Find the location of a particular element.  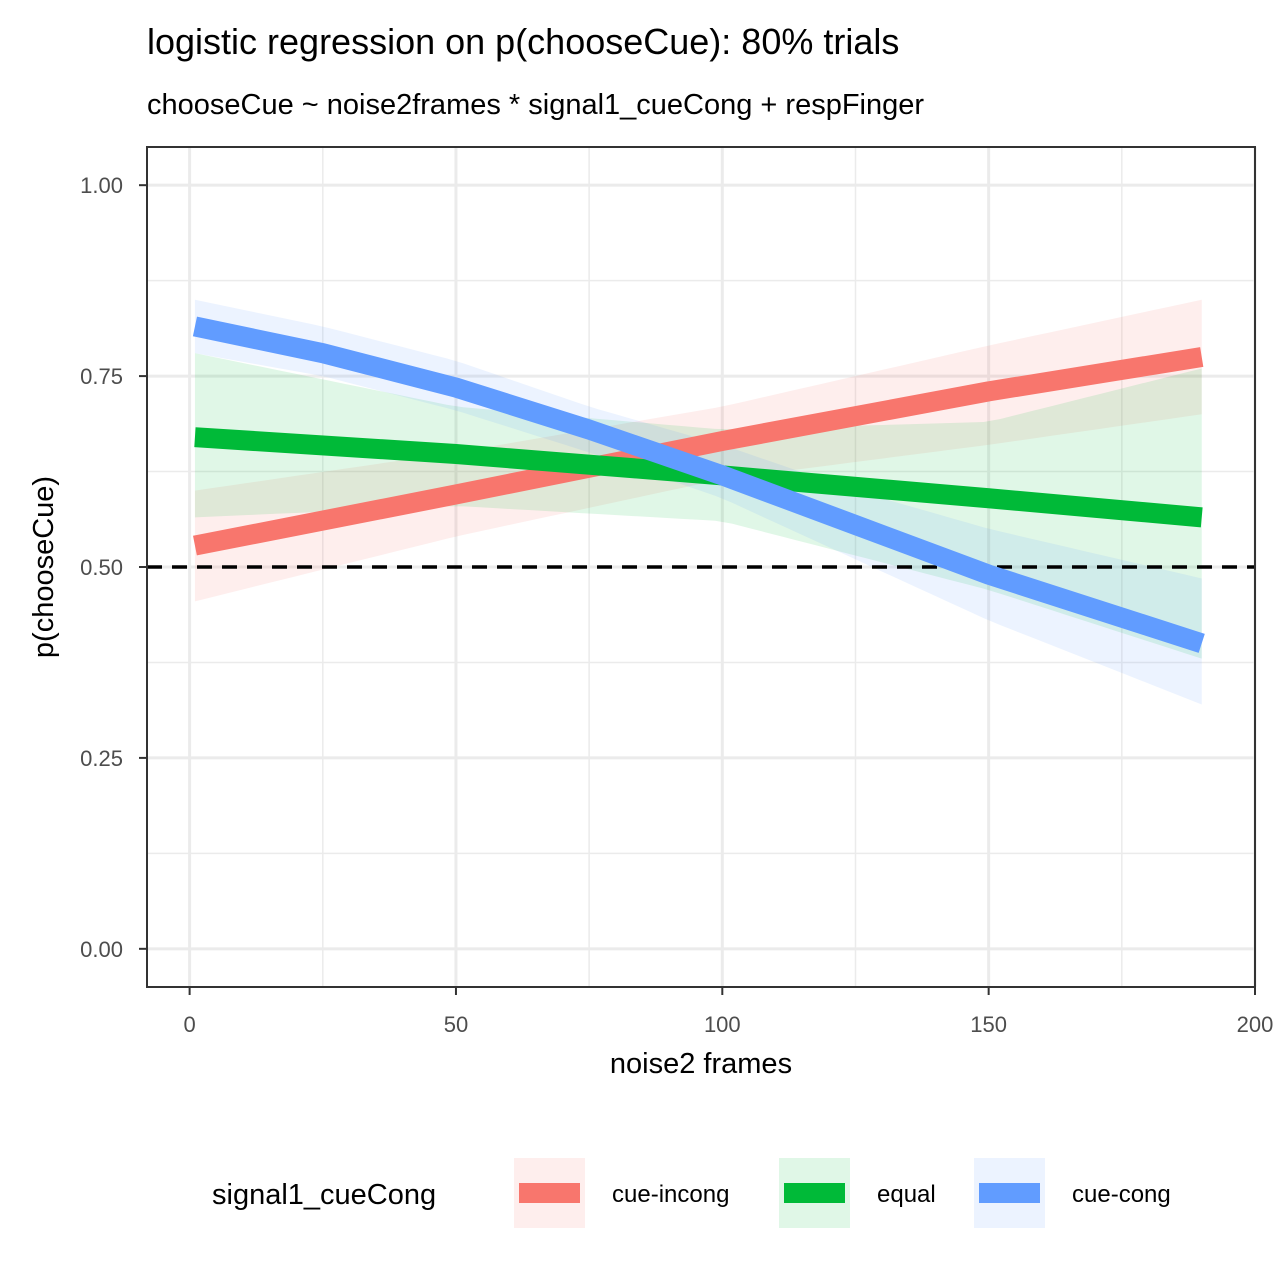

legend-label-cue-incong: cue-incong is located at coordinates (670, 1194).